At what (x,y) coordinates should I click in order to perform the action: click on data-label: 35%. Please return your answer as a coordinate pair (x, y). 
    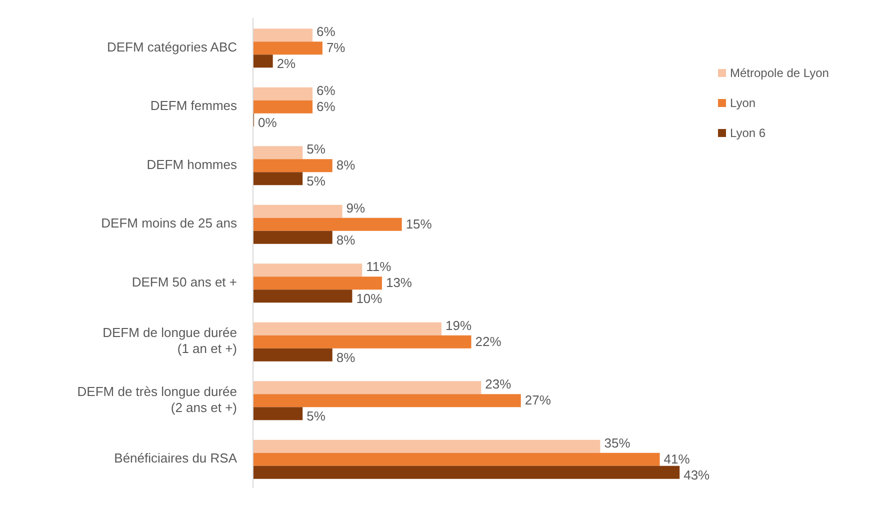
    Looking at the image, I should click on (617, 442).